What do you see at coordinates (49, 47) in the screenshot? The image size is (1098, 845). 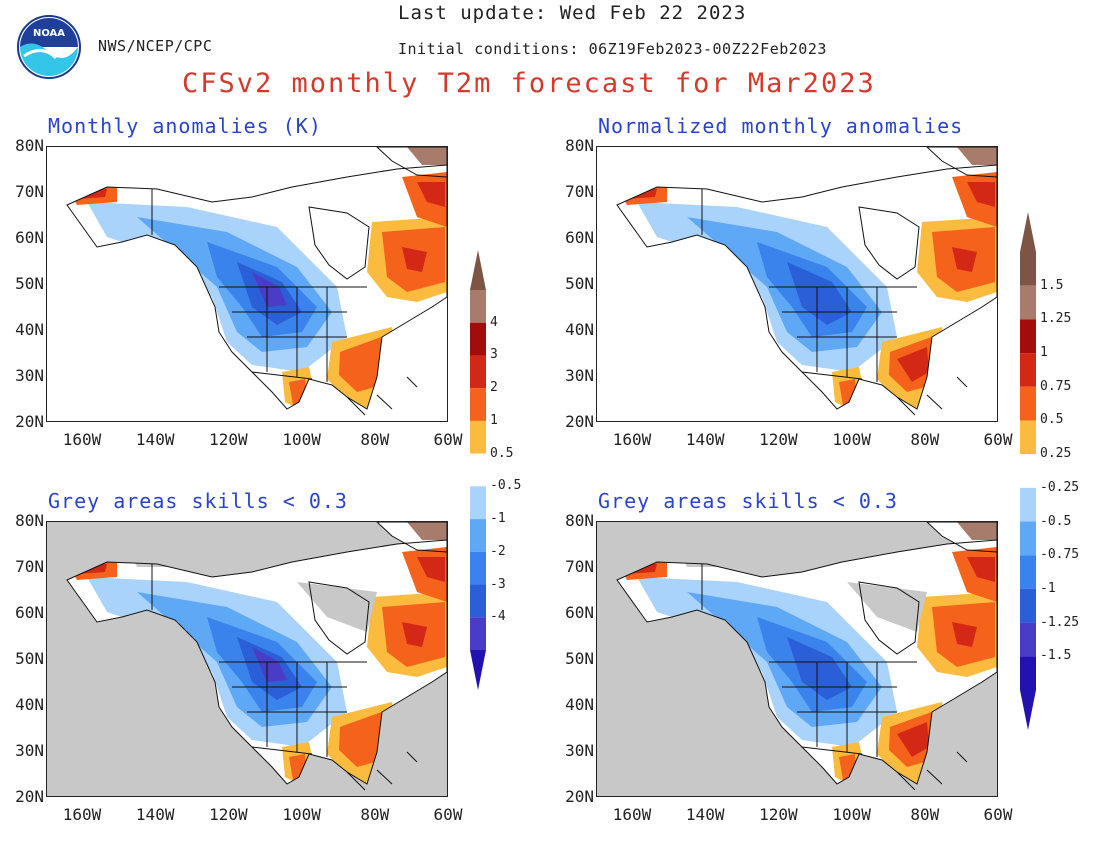 I see `noaa-logo: NOAA` at bounding box center [49, 47].